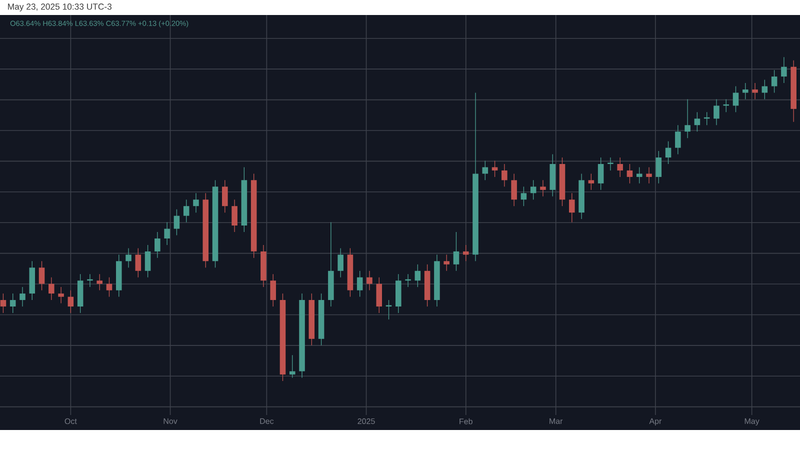  I want to click on x-tick-label: May, so click(752, 422).